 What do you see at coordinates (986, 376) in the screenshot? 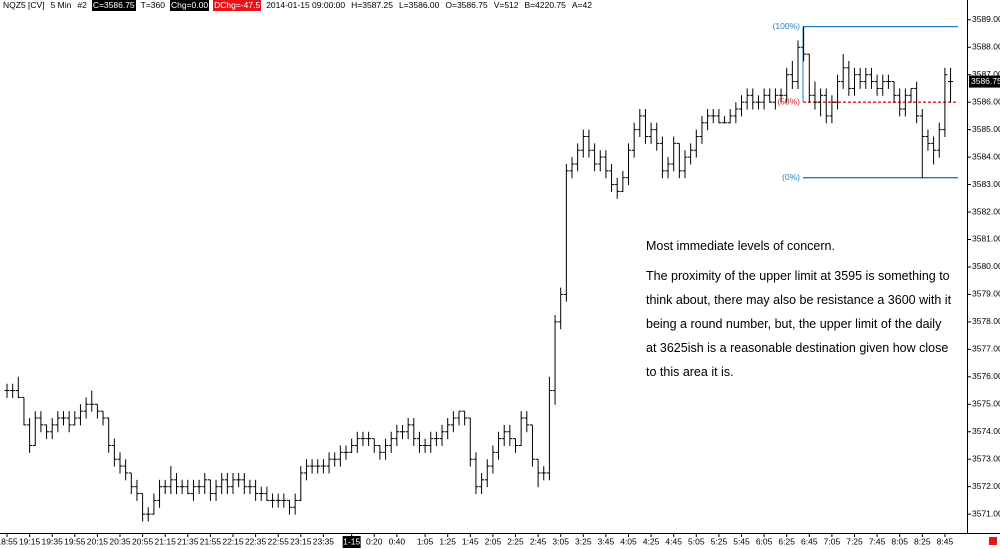
I see `y-tick-label: 3576.00` at bounding box center [986, 376].